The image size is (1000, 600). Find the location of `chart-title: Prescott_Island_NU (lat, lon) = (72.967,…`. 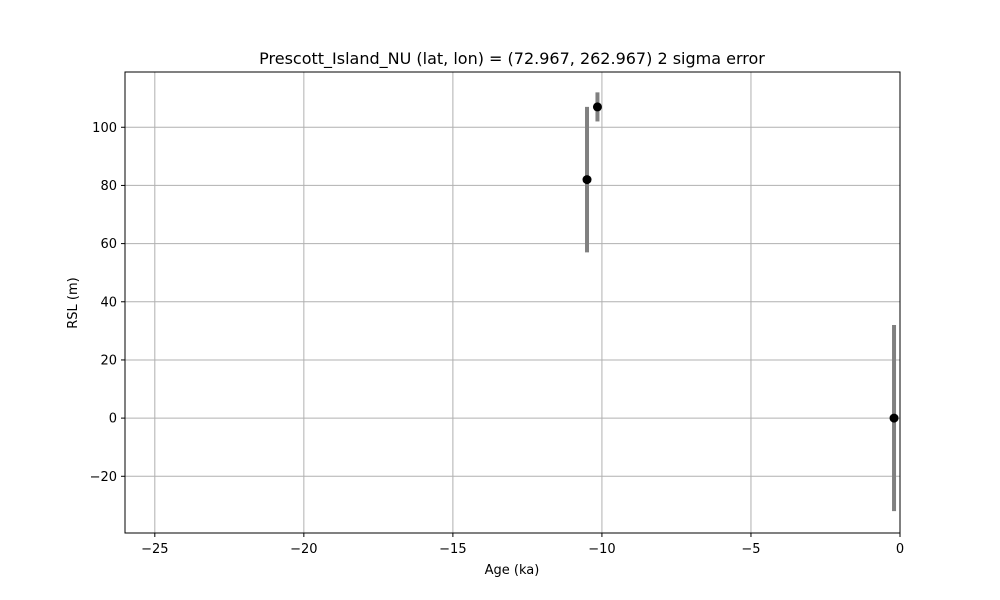

chart-title: Prescott_Island_NU (lat, lon) = (72.967,… is located at coordinates (512, 59).